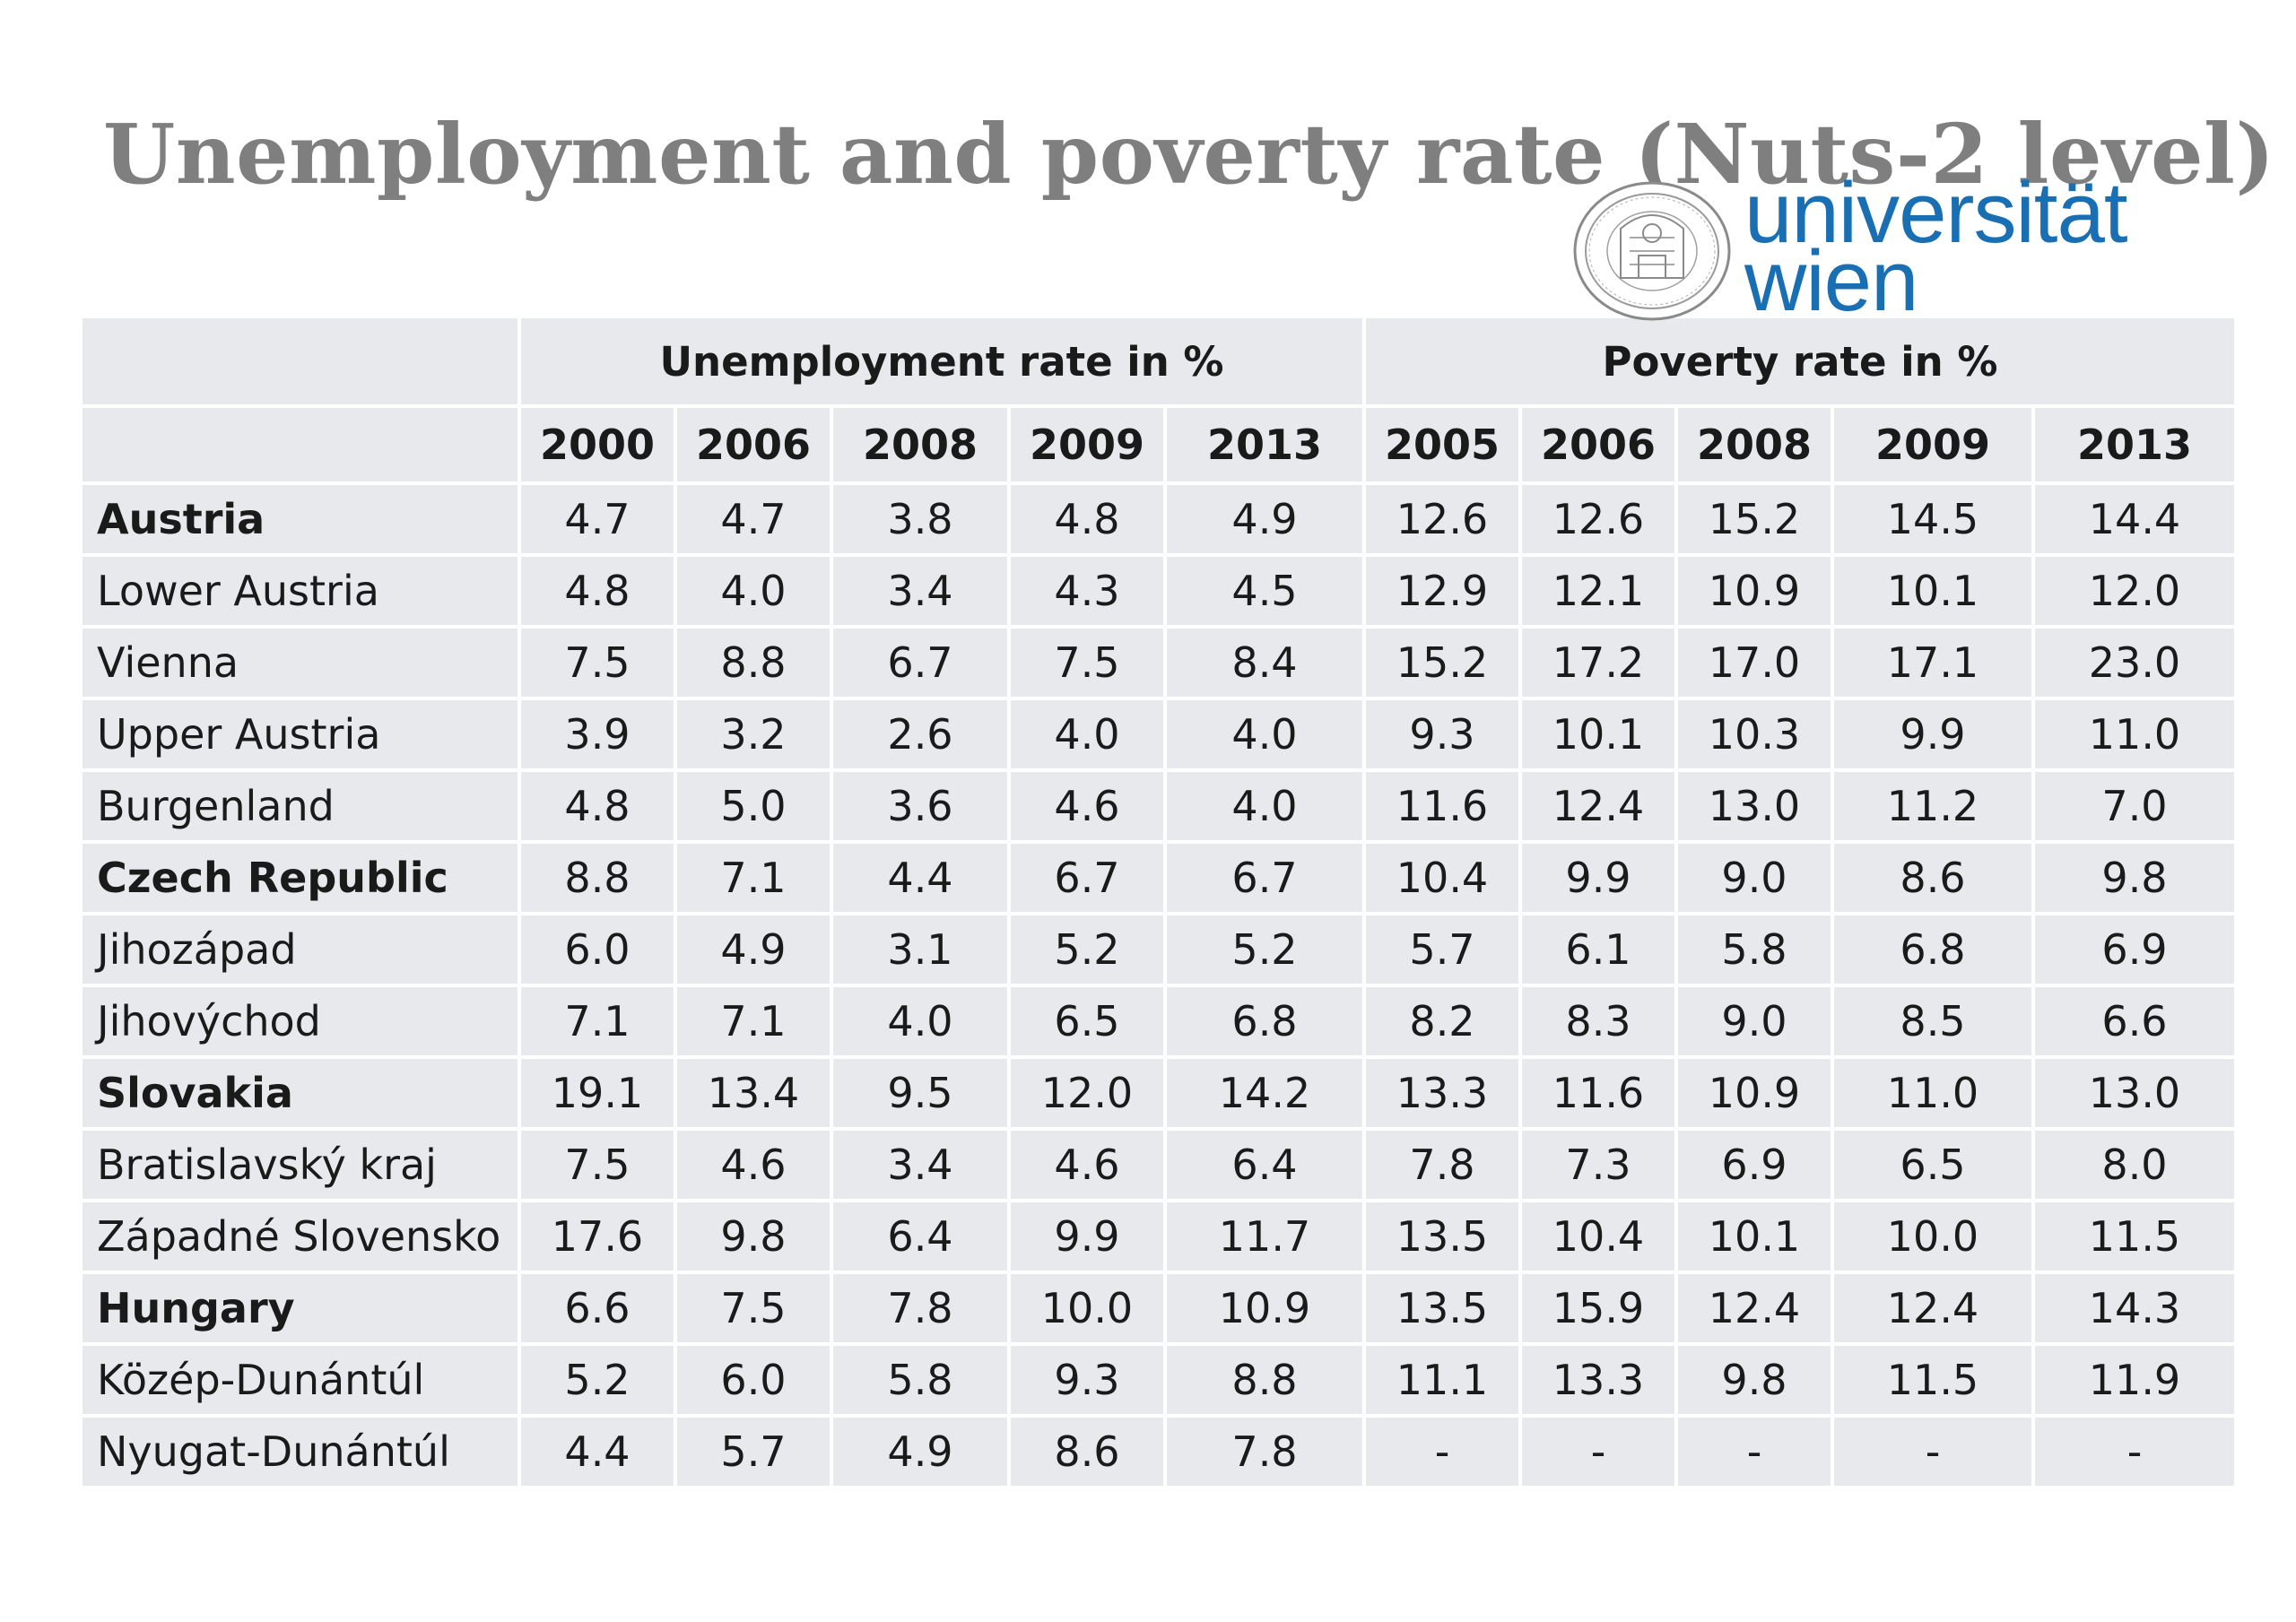 Image resolution: width=2296 pixels, height=1622 pixels. Describe the element at coordinates (599, 1453) in the screenshot. I see `unemployment-value-cell: 4.4` at that location.